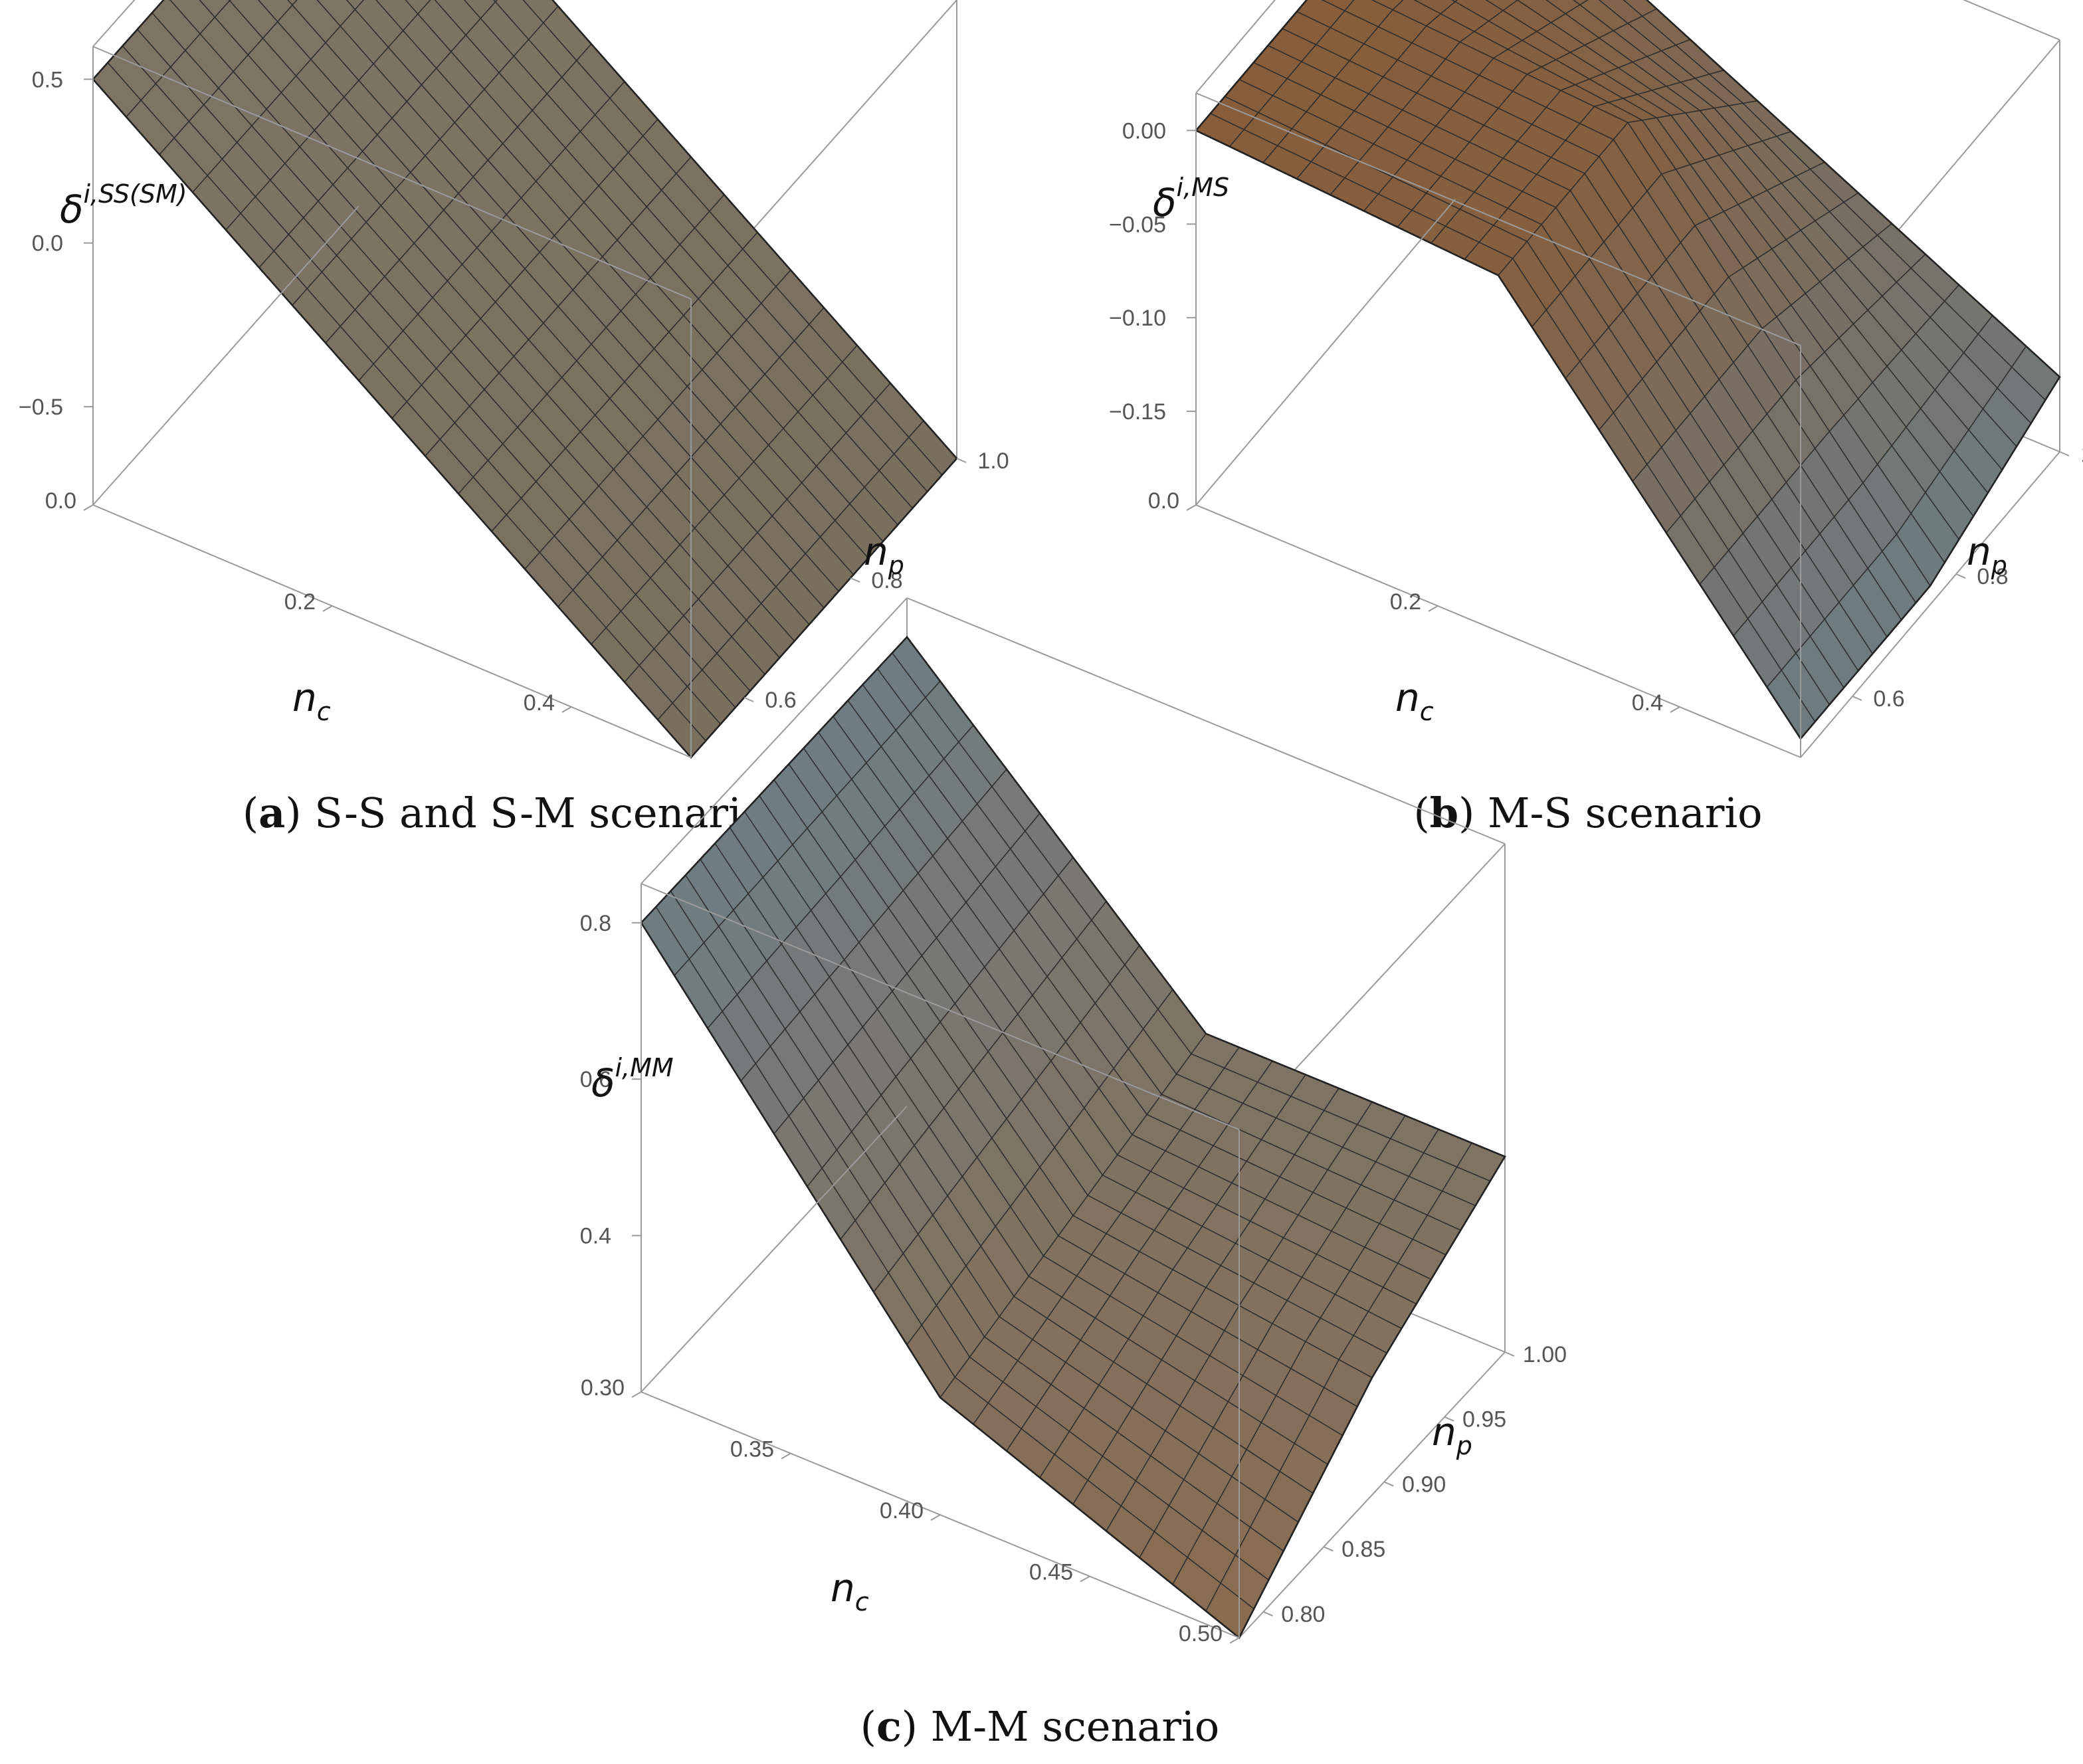 This screenshot has height=1764, width=2083. Describe the element at coordinates (1137, 224) in the screenshot. I see `z-tick-label: −0.05` at that location.